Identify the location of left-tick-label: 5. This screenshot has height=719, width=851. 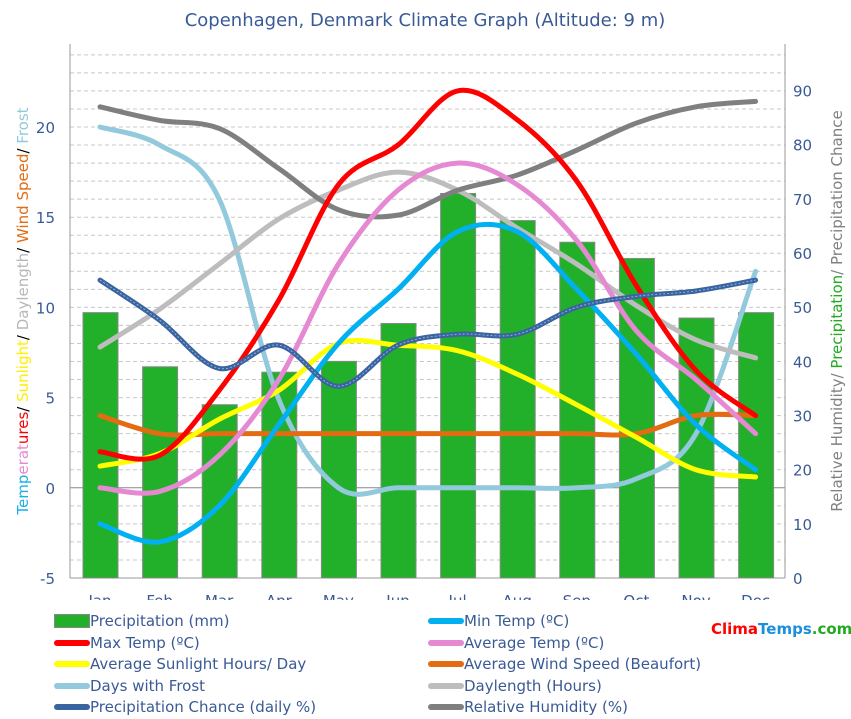
(50, 399).